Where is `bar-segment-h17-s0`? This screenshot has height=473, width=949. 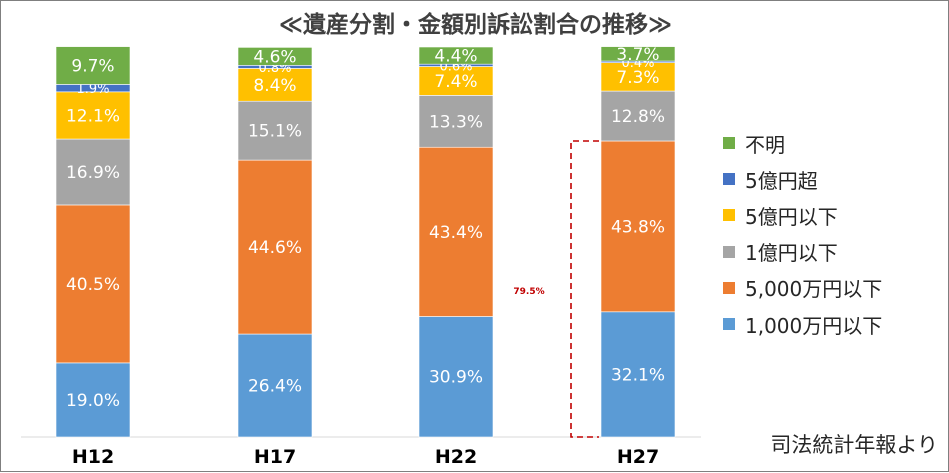 bar-segment-h17-s0 is located at coordinates (275, 385).